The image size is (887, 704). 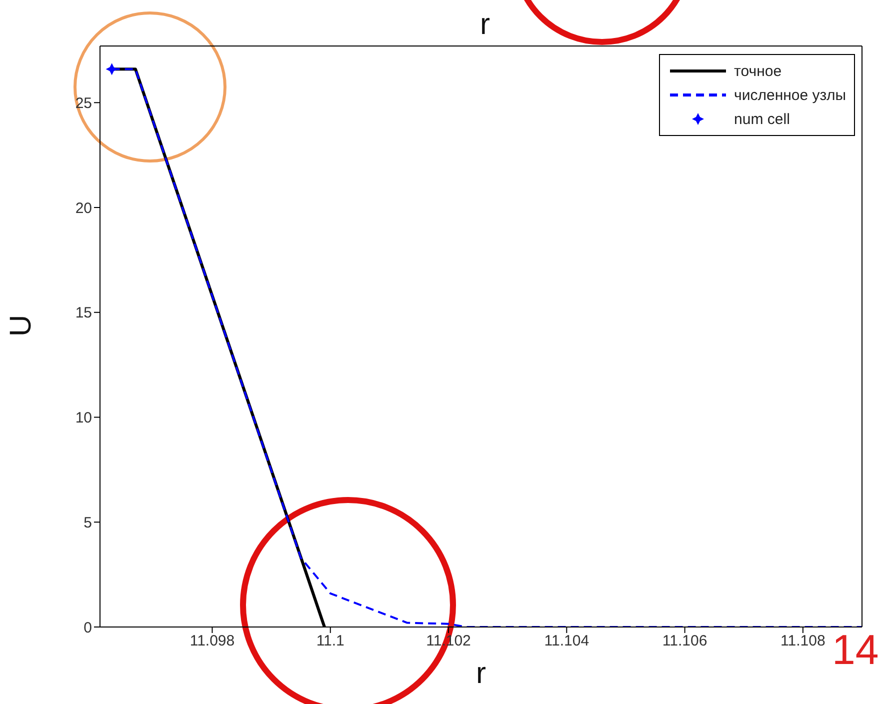 I want to click on y-tick-label: 0, so click(x=88, y=627).